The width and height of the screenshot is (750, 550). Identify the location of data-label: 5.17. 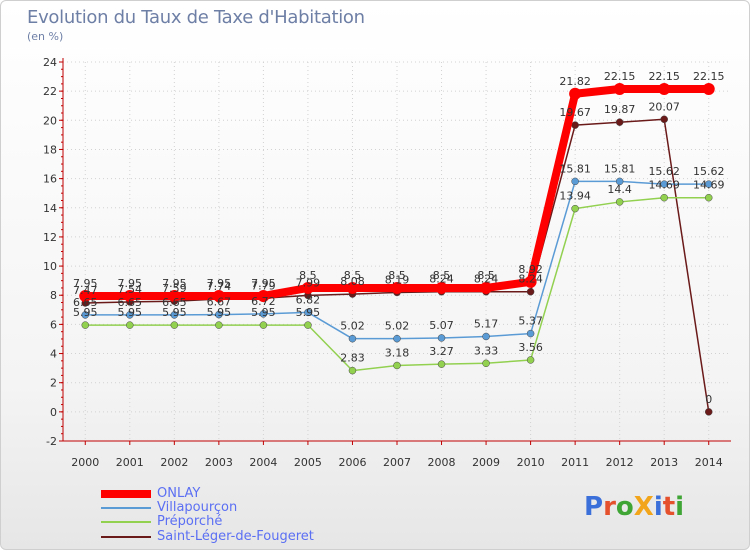
(486, 323).